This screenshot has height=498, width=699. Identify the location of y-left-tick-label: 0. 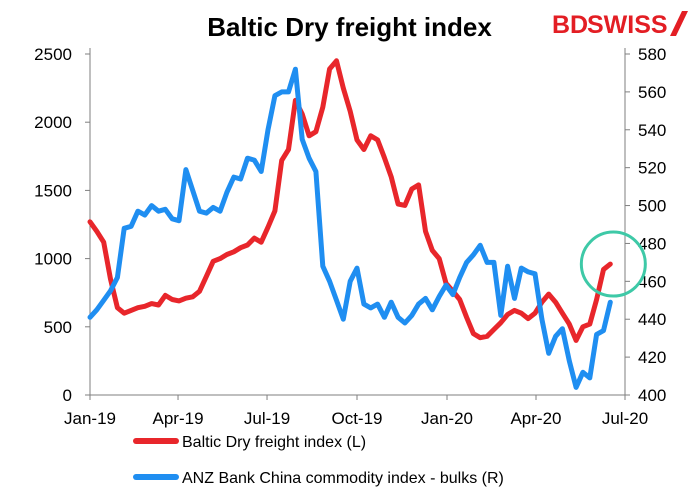
(67, 395).